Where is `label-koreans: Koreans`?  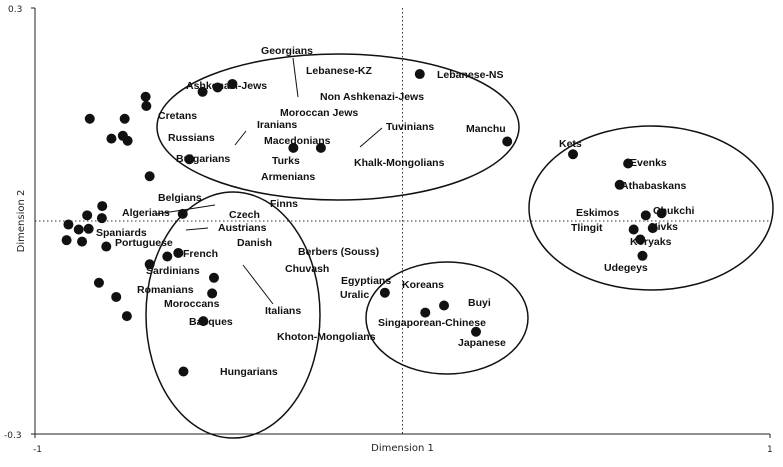 label-koreans: Koreans is located at coordinates (423, 285).